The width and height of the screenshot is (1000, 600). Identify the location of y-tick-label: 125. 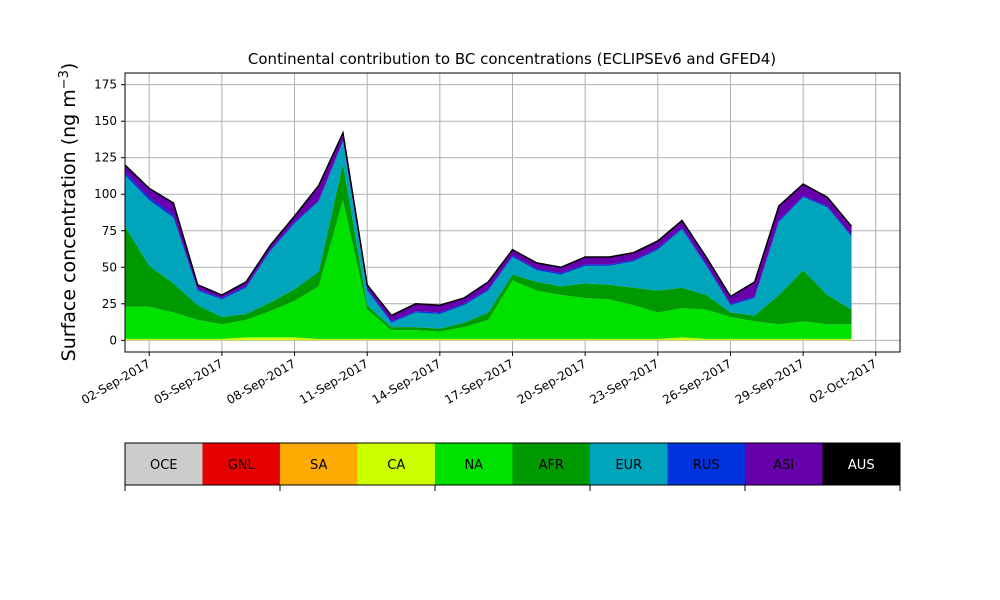
(105, 158).